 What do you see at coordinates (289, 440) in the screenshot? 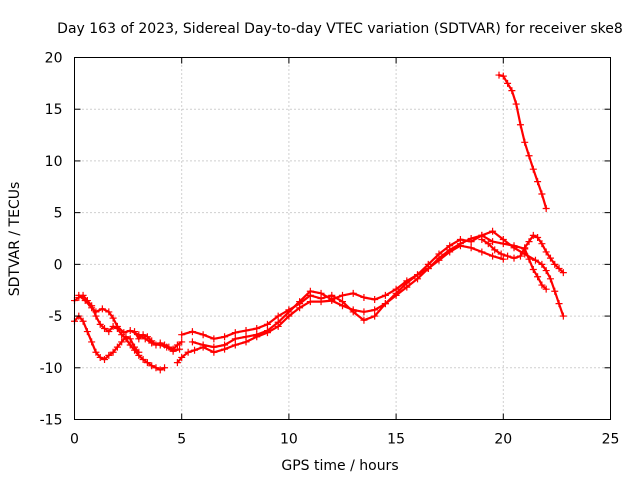
I see `x-tick-label: 10` at bounding box center [289, 440].